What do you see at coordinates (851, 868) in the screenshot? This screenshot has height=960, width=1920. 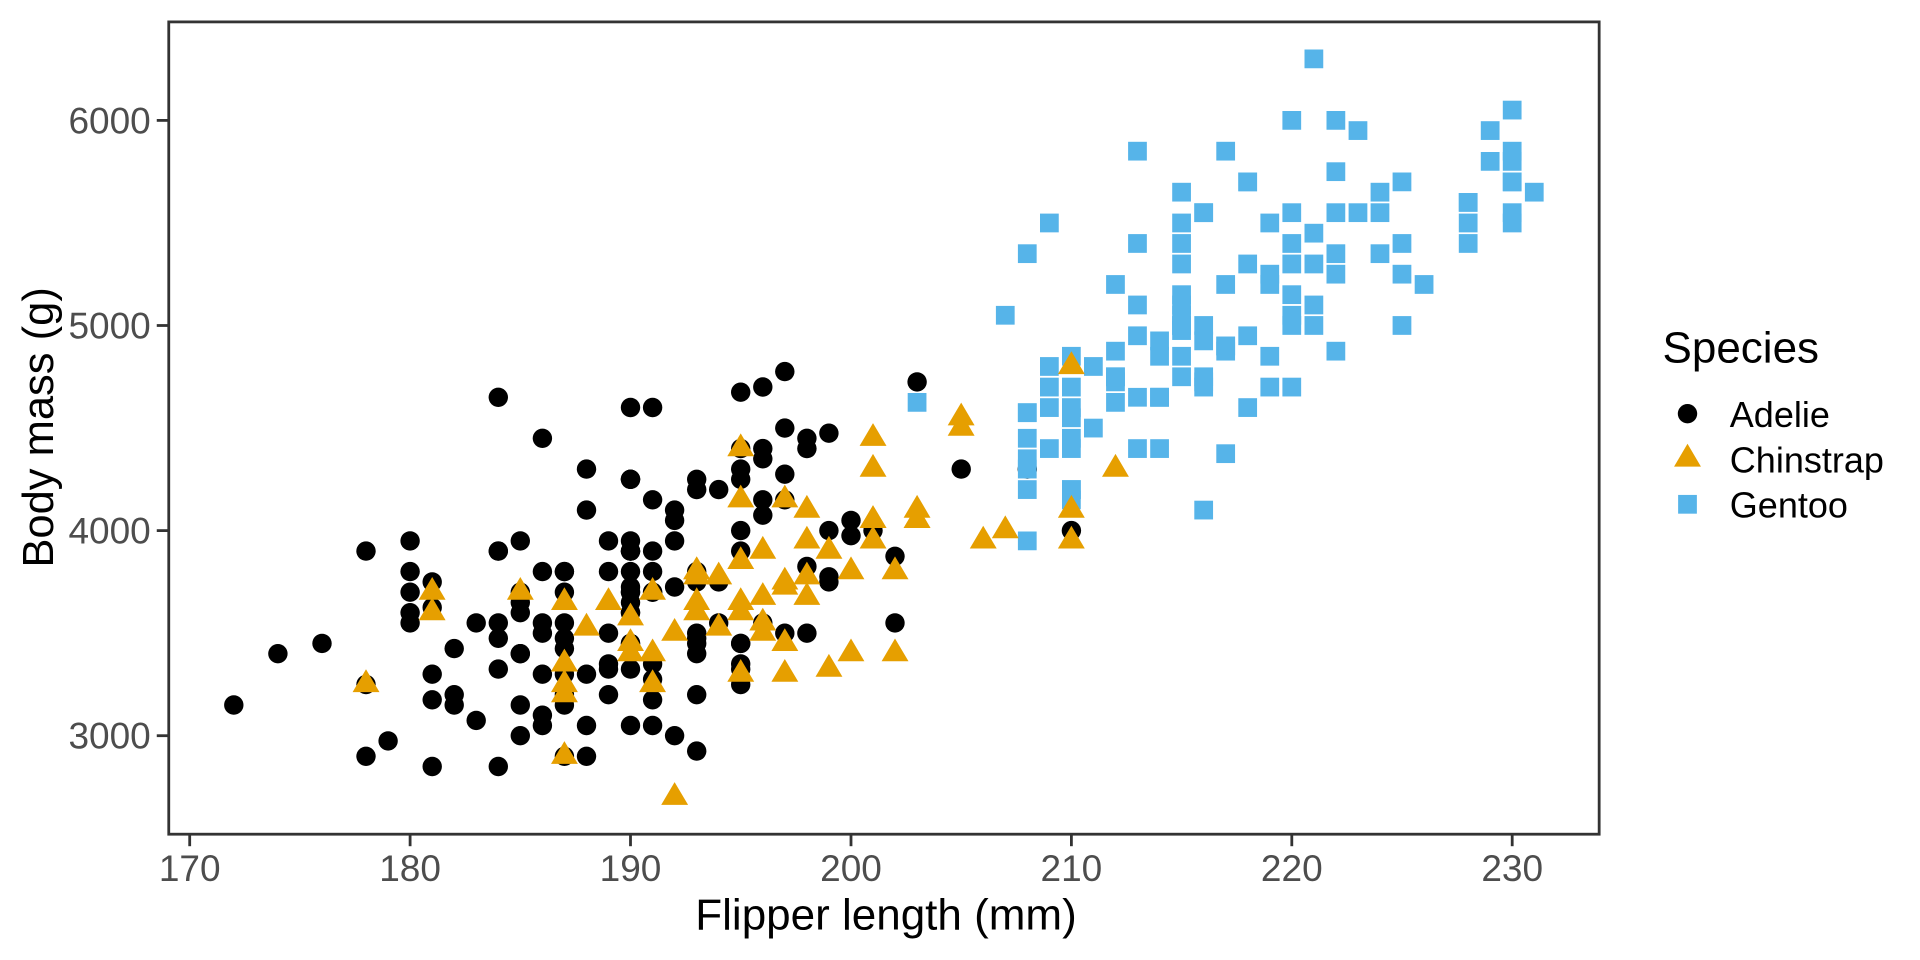 I see `svg-text: 200` at bounding box center [851, 868].